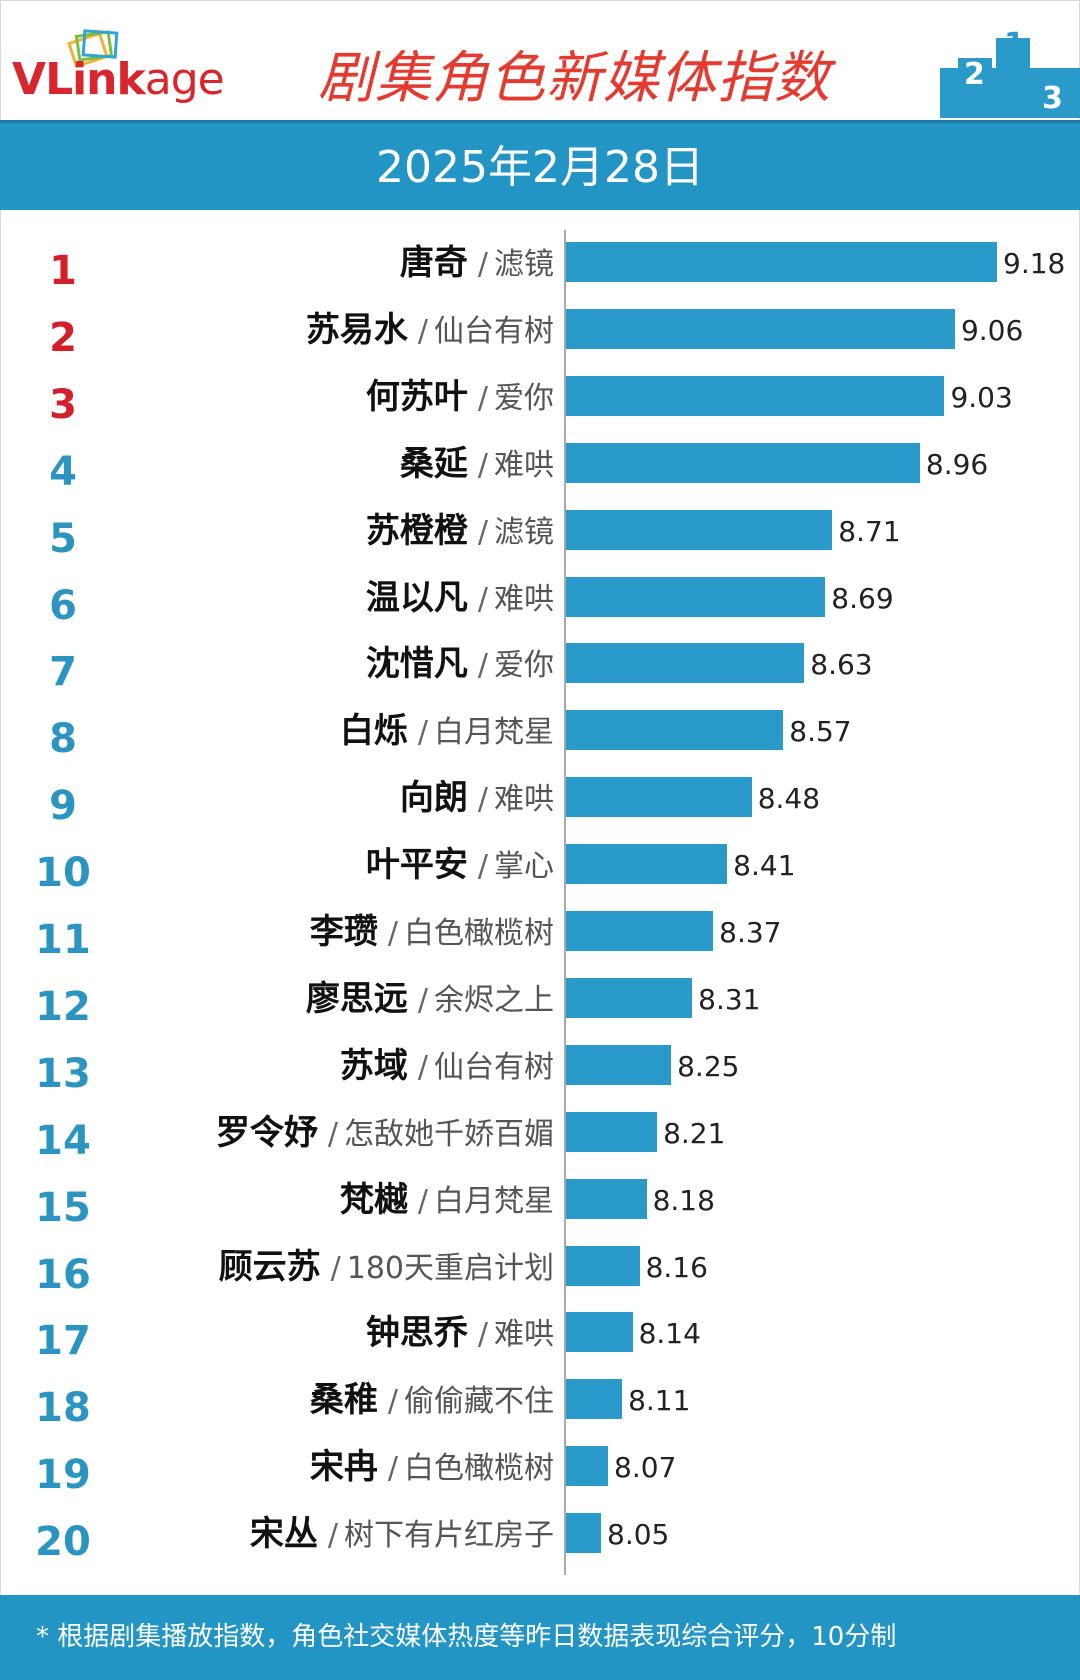 This screenshot has width=1080, height=1680. I want to click on data-label: 9.06, so click(992, 330).